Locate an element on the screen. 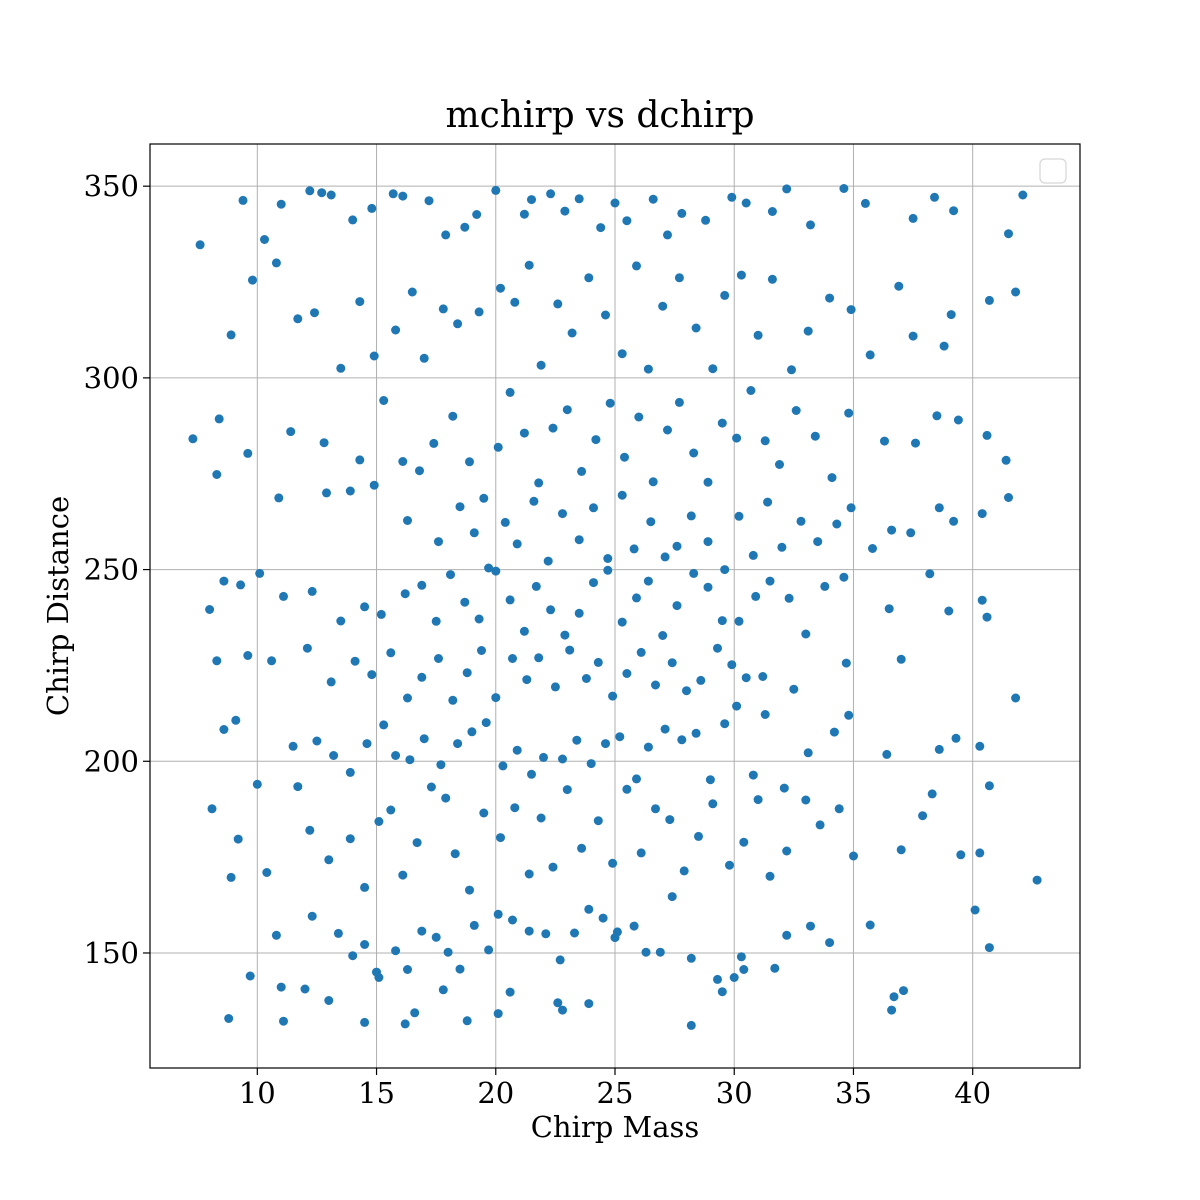  x-axis-label: Chirp Mass is located at coordinates (615, 1127).